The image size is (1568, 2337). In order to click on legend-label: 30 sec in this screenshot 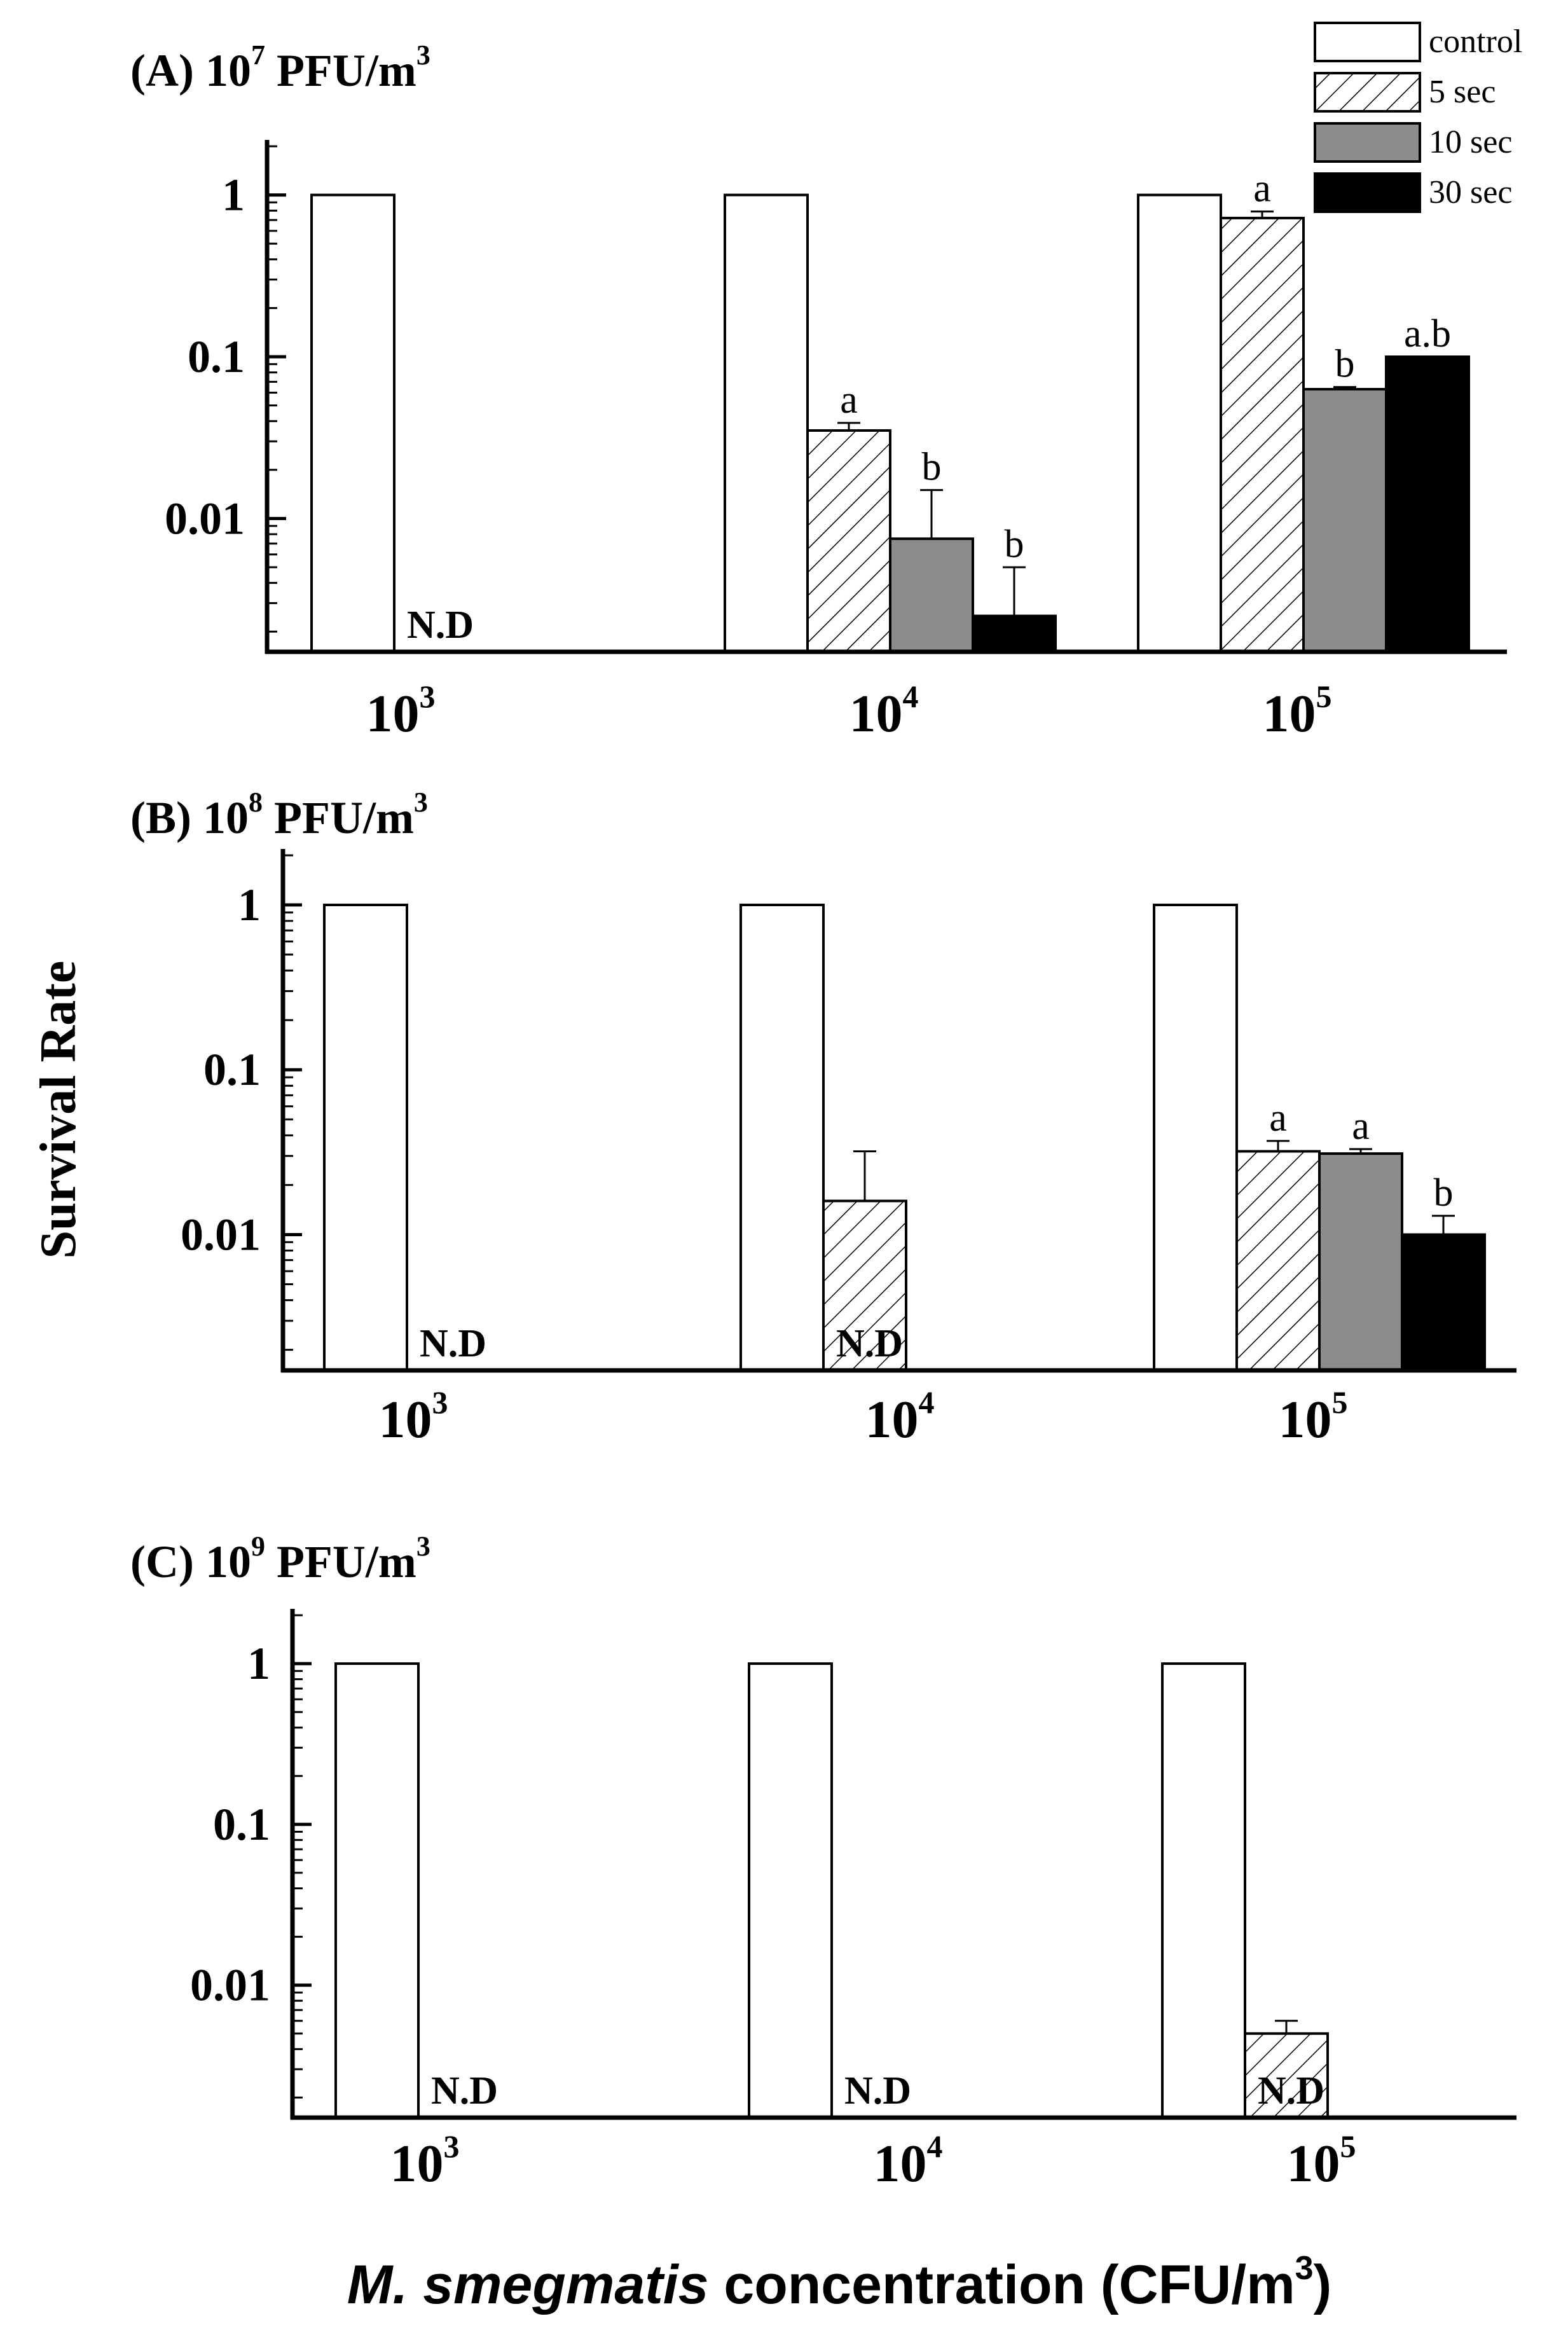, I will do `click(1471, 192)`.